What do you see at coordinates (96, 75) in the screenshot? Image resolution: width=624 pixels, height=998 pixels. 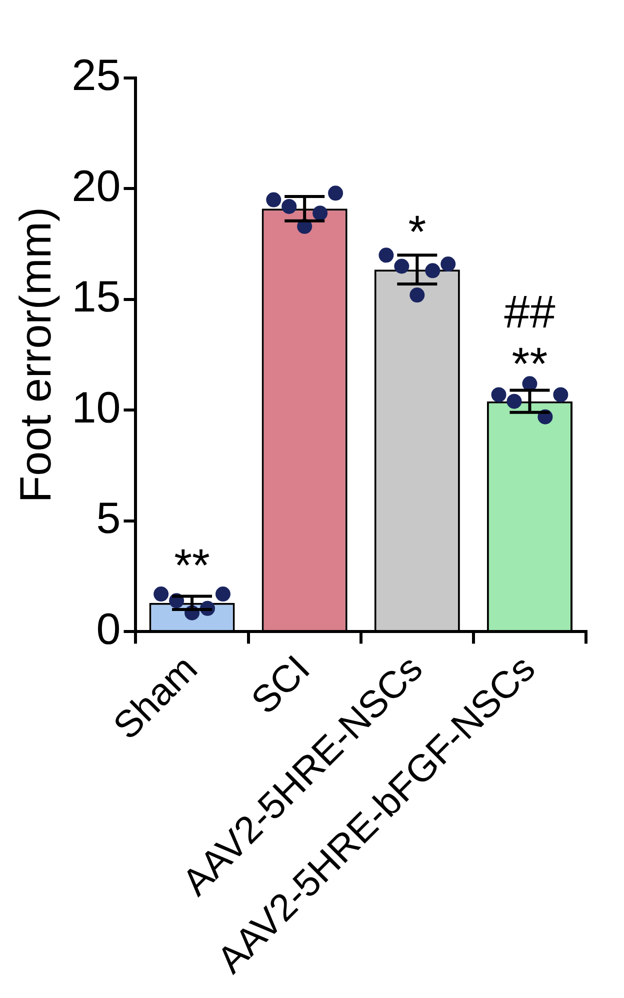 I see `y-tick-label: 25` at bounding box center [96, 75].